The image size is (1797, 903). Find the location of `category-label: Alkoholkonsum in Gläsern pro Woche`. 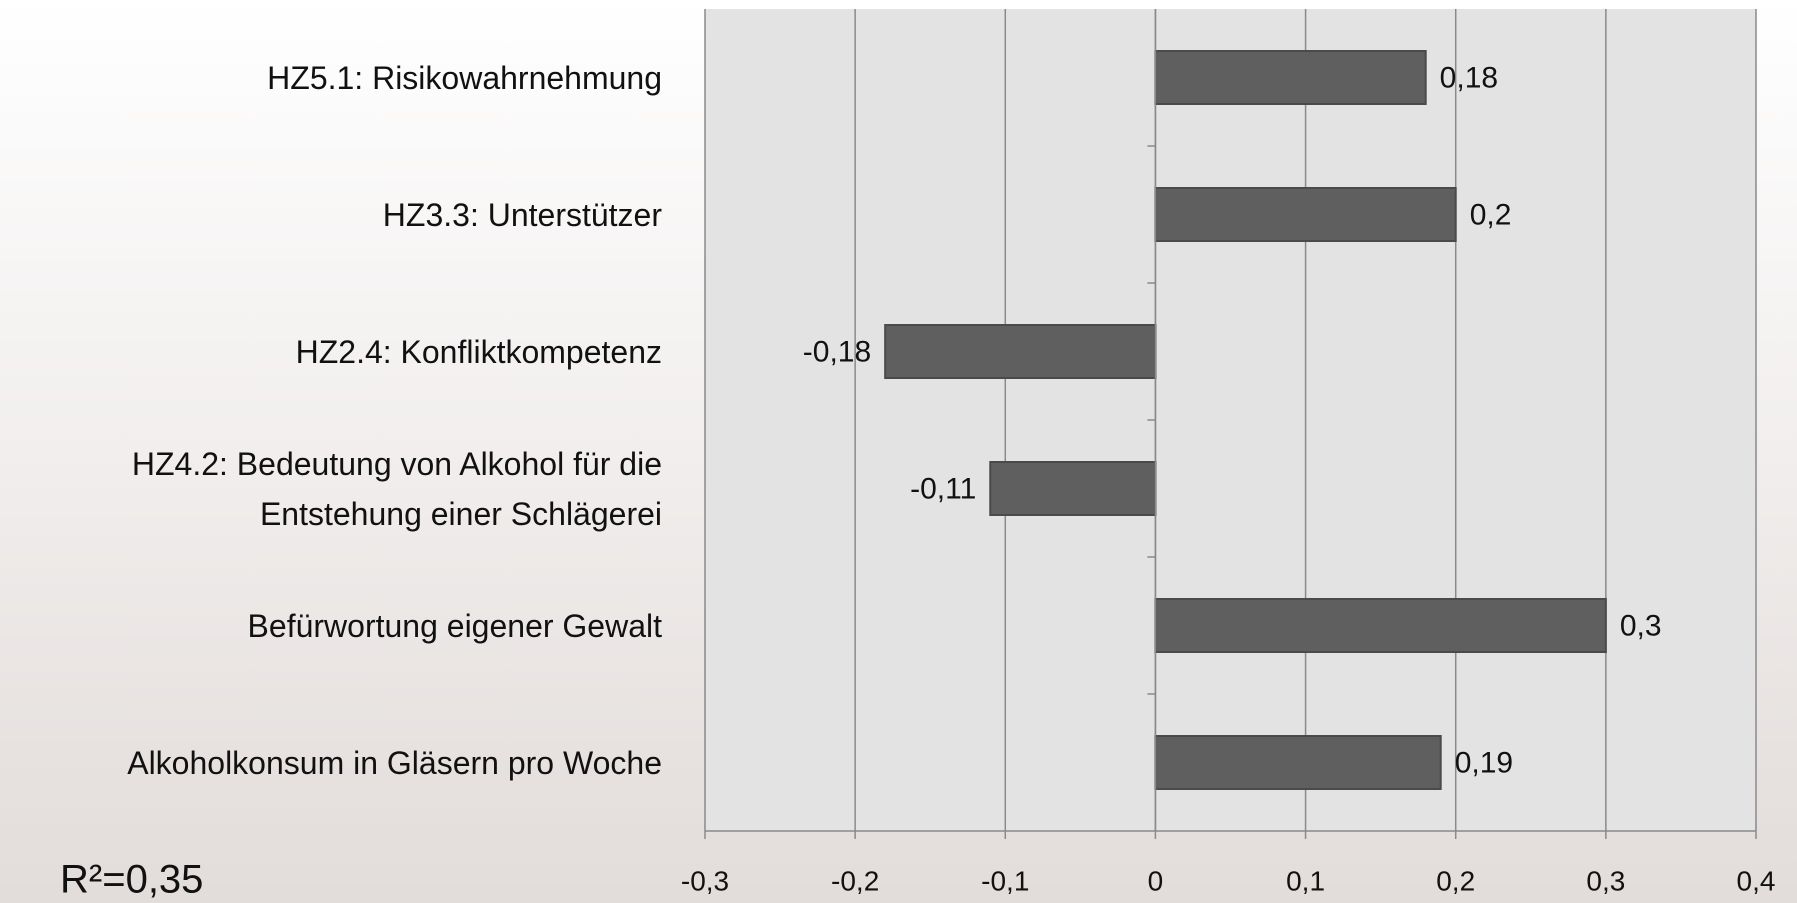

category-label: Alkoholkonsum in Gläsern pro Woche is located at coordinates (394, 762).